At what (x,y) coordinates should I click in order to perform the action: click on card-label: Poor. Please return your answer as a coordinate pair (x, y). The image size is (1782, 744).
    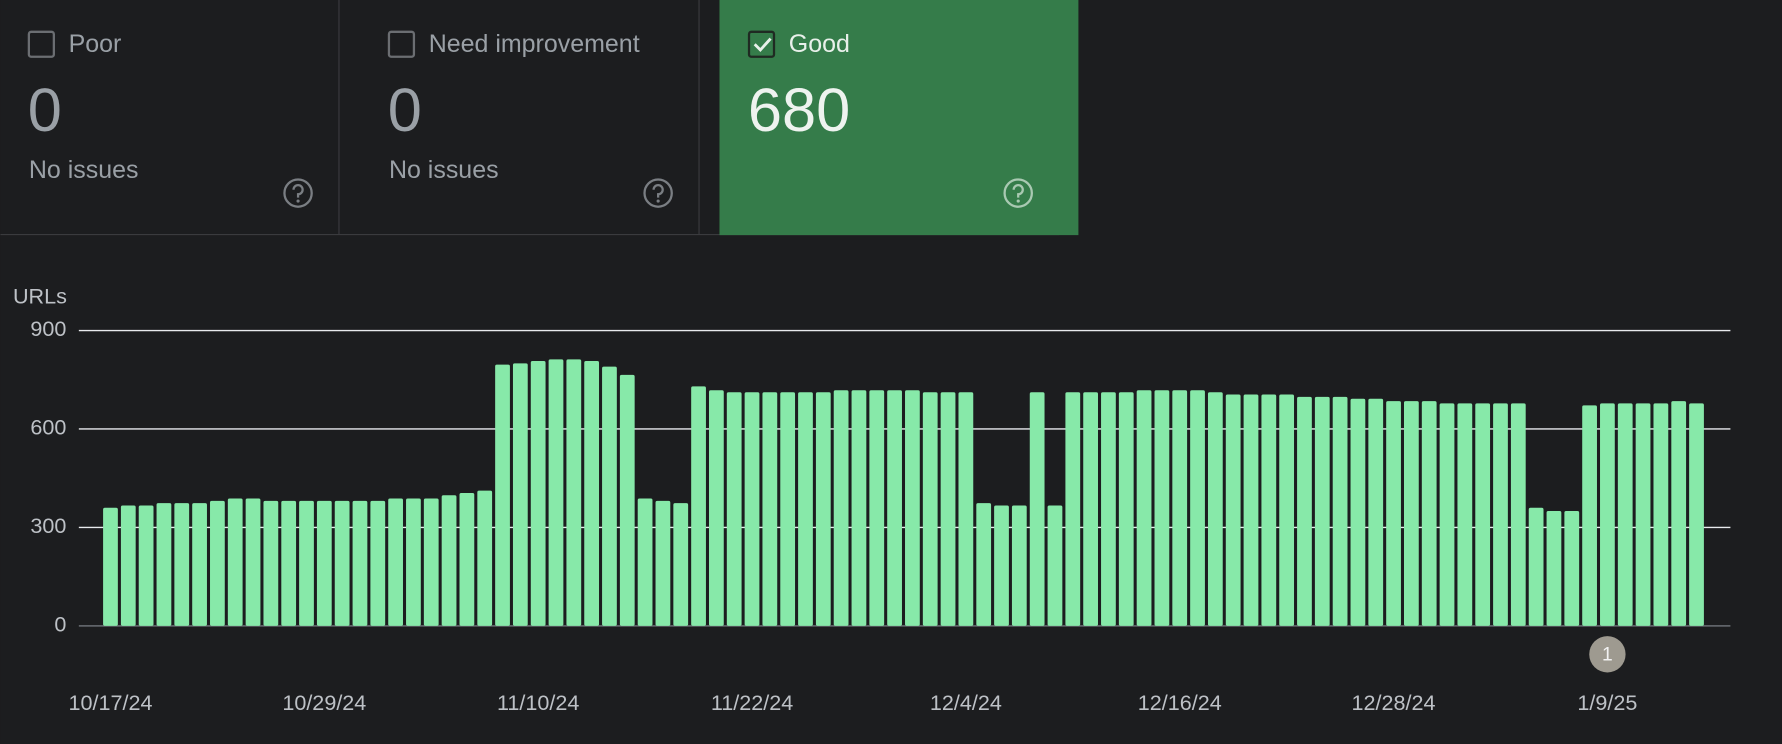
    Looking at the image, I should click on (95, 44).